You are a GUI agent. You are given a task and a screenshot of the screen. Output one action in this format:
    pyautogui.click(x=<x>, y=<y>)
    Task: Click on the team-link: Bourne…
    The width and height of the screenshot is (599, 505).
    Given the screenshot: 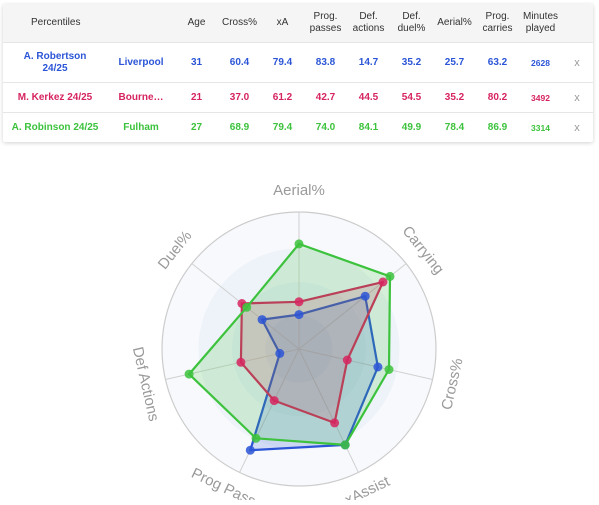 What is the action you would take?
    pyautogui.click(x=141, y=97)
    